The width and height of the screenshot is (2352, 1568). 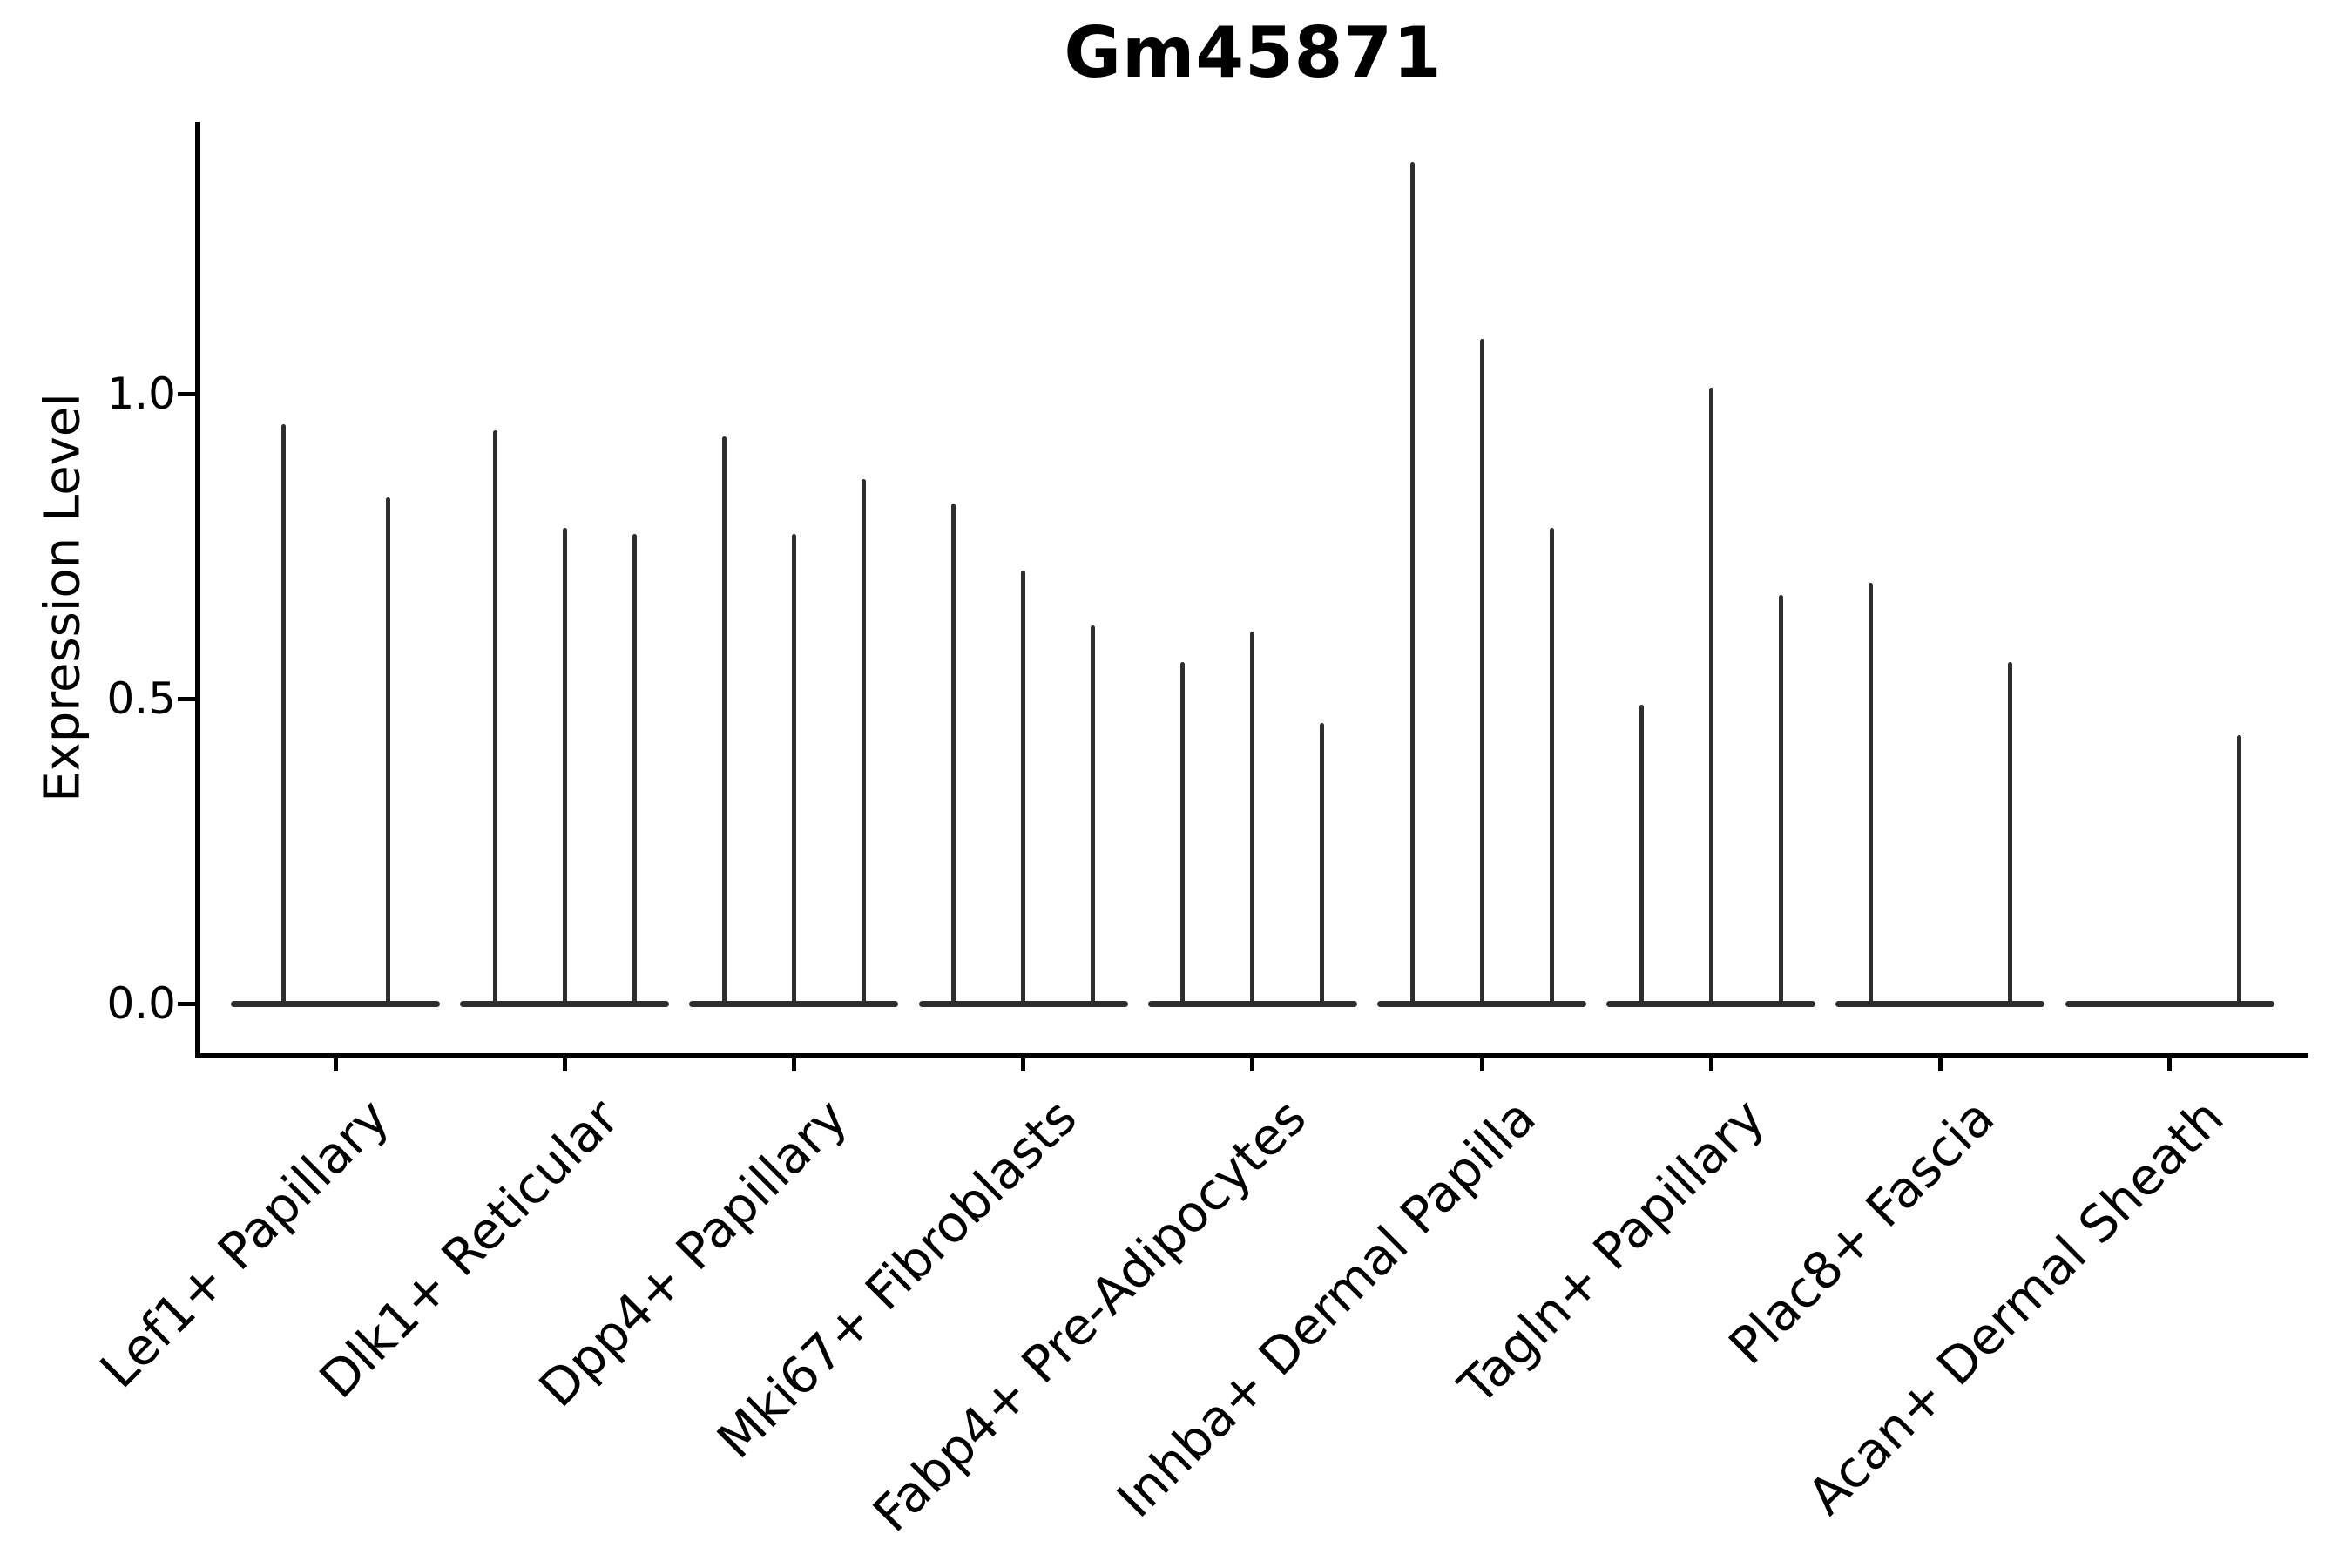 What do you see at coordinates (141, 698) in the screenshot?
I see `y-tick-label: 0.5` at bounding box center [141, 698].